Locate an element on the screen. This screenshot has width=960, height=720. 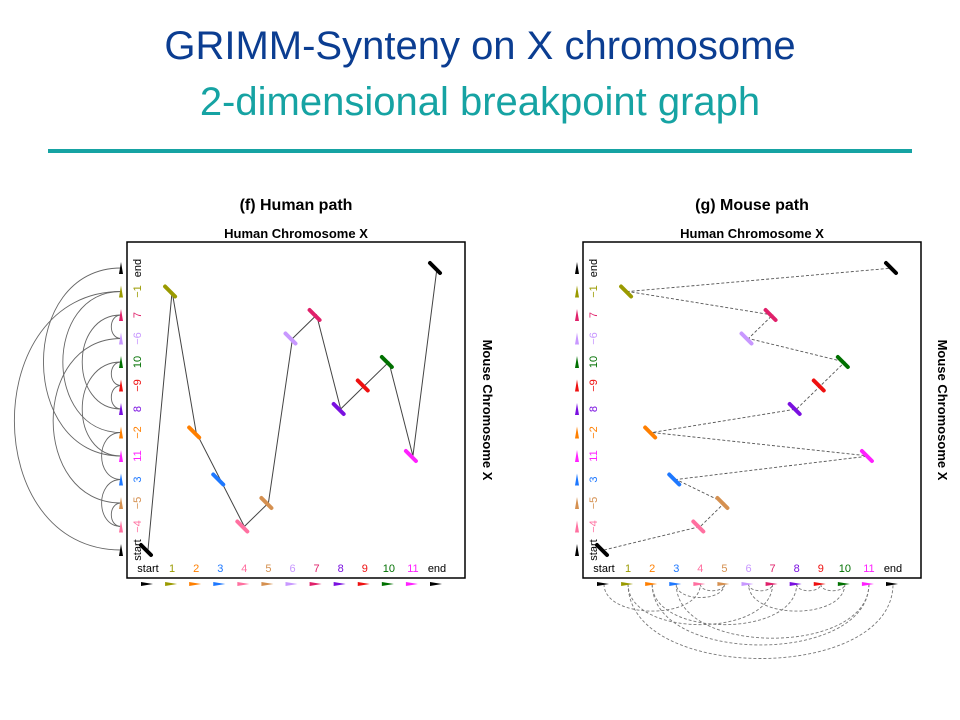
y-tick-labels: start −4 −5 3 11 −2 8 −9 10 −6 7 −1 end is located at coordinates (138, 410).